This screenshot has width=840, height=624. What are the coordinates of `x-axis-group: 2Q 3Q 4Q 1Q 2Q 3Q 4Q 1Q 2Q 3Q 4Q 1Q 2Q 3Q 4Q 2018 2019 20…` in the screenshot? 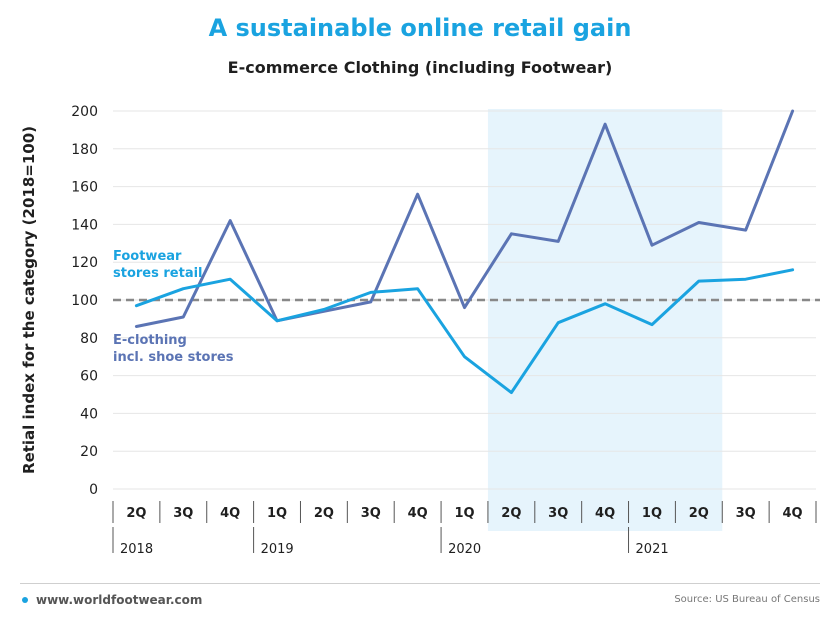 It's located at (464, 529).